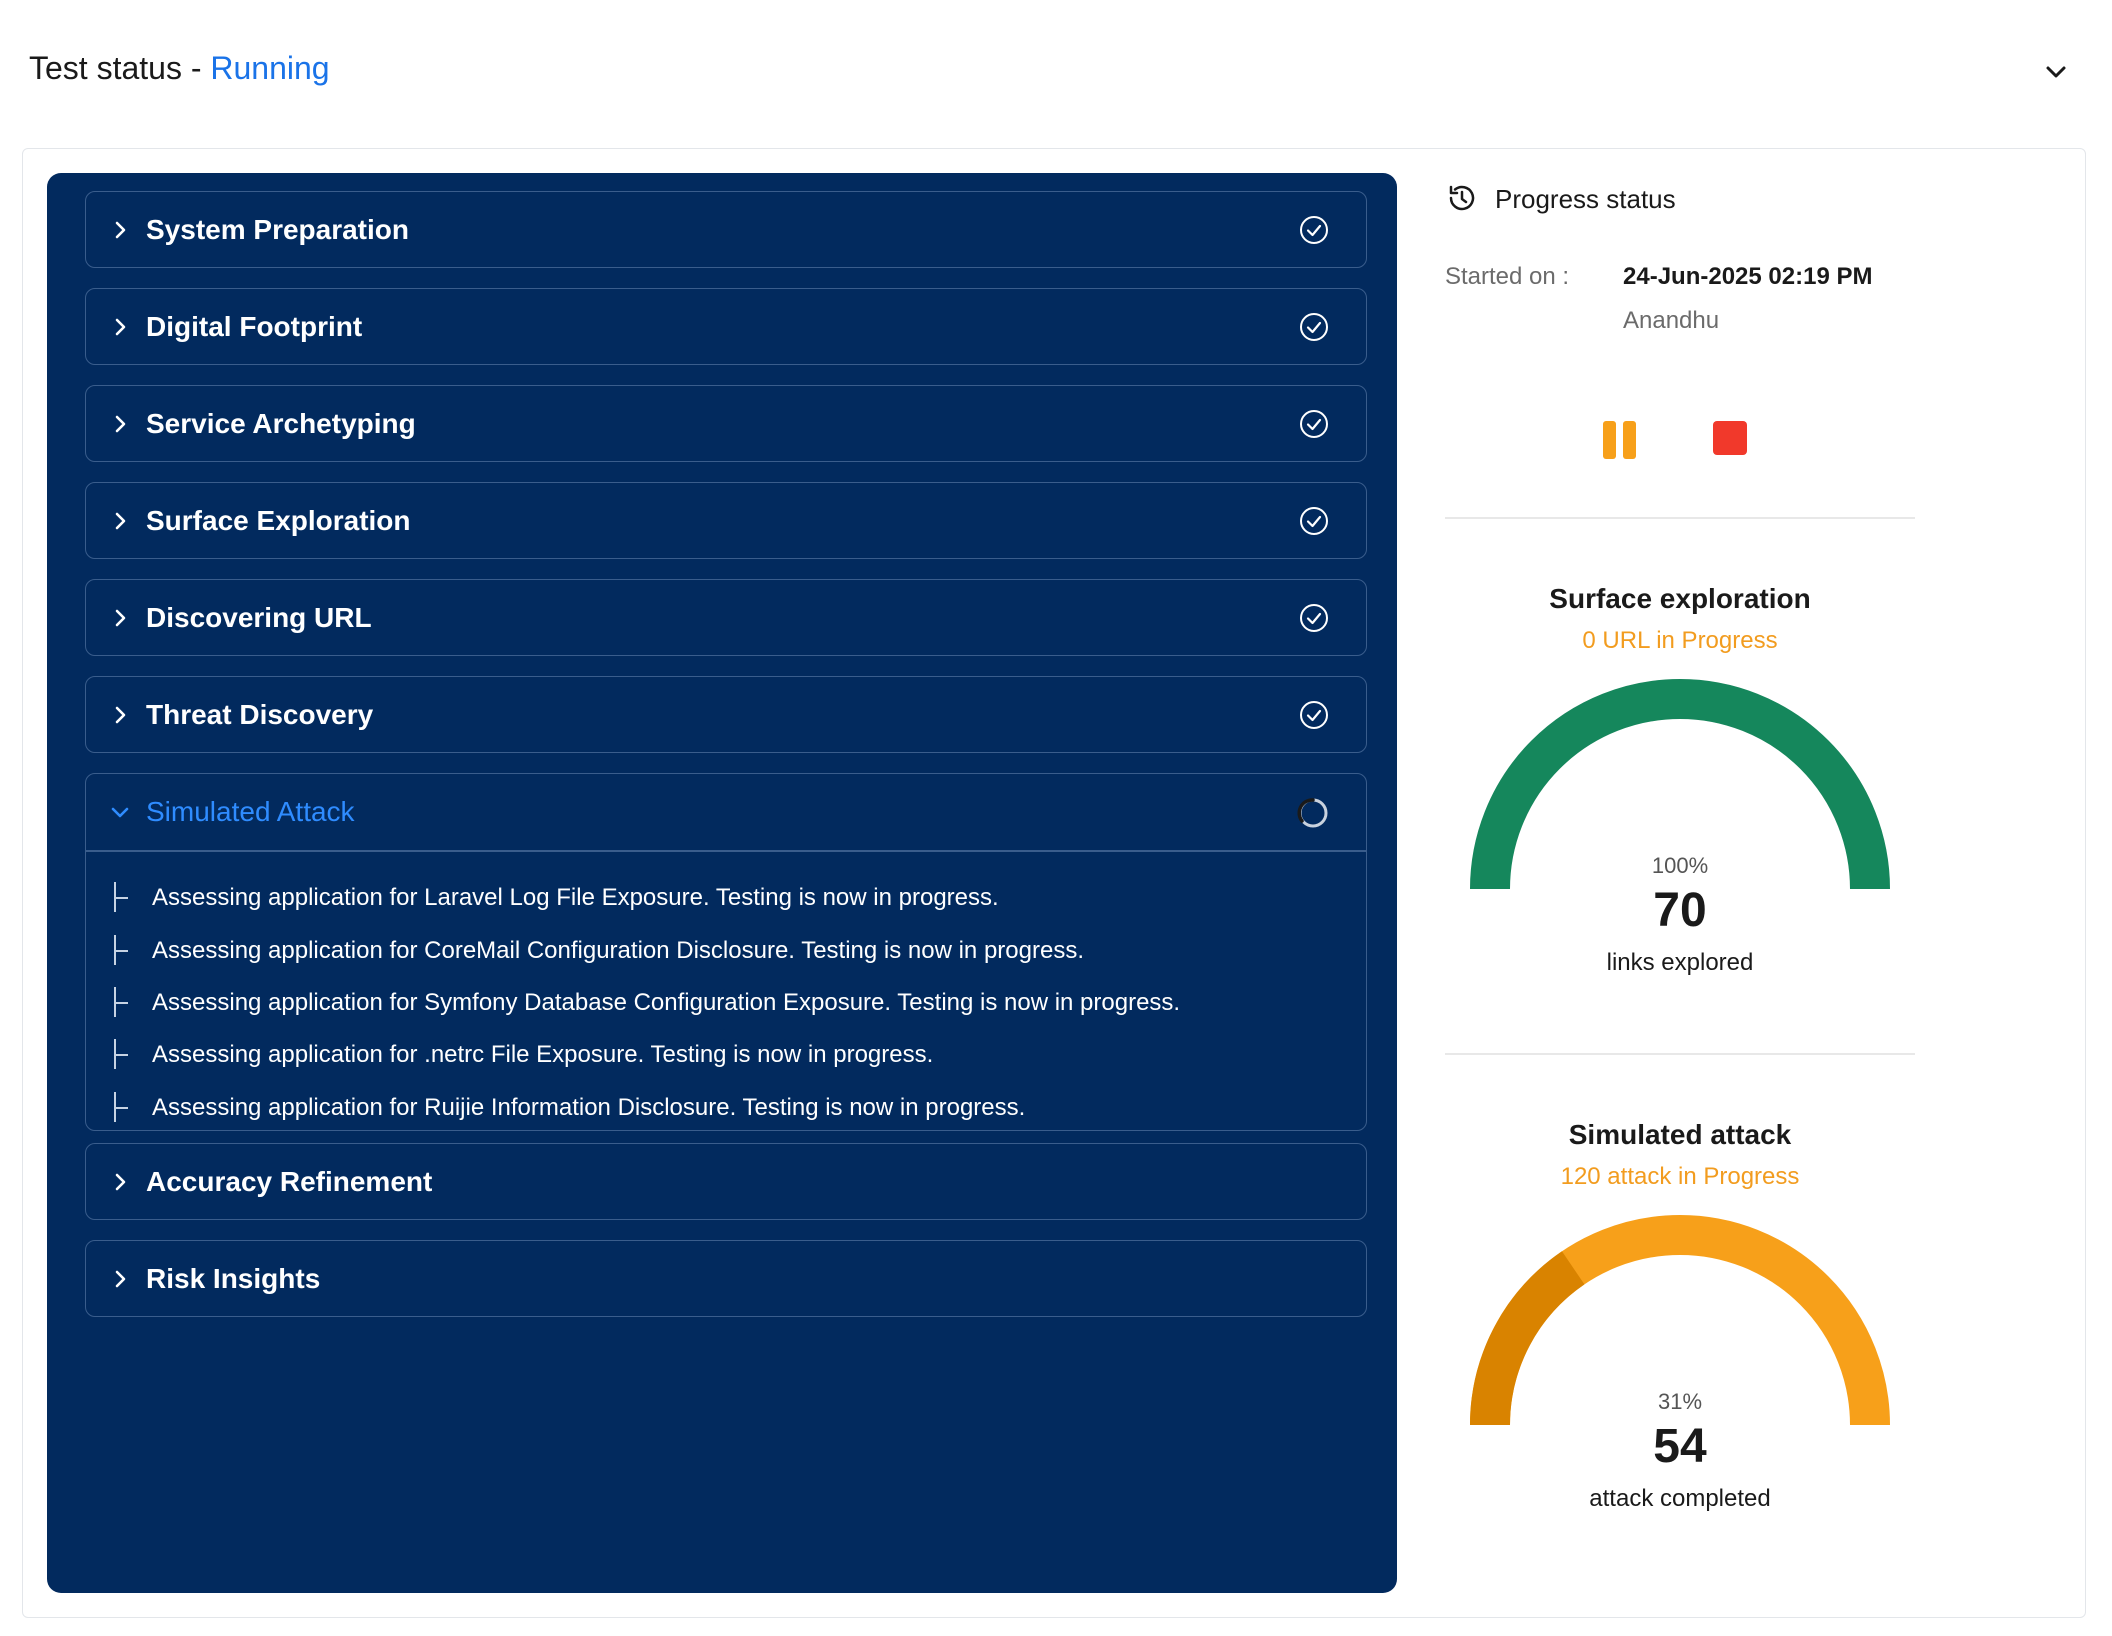  I want to click on gauge-caption: links explored, so click(1680, 962).